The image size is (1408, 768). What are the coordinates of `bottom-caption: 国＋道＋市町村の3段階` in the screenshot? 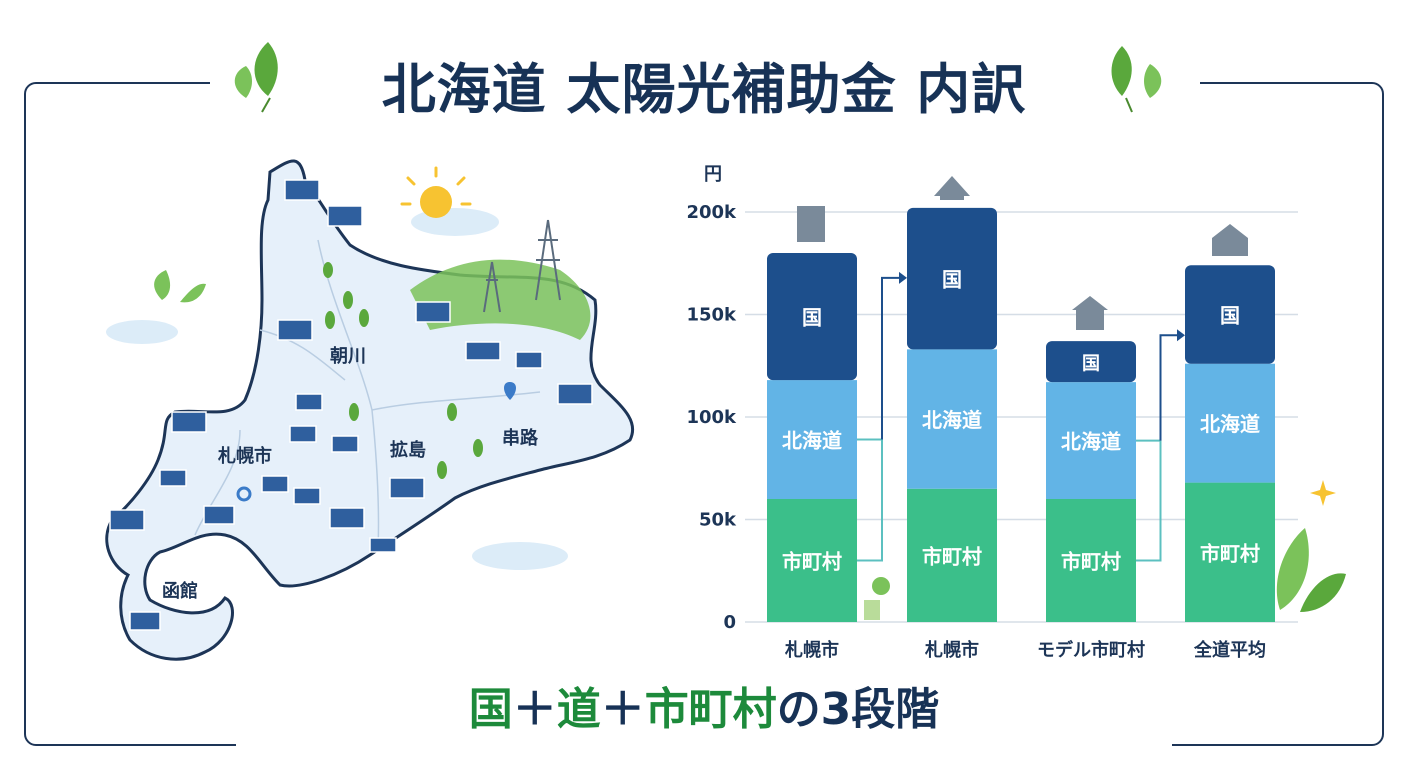 It's located at (704, 710).